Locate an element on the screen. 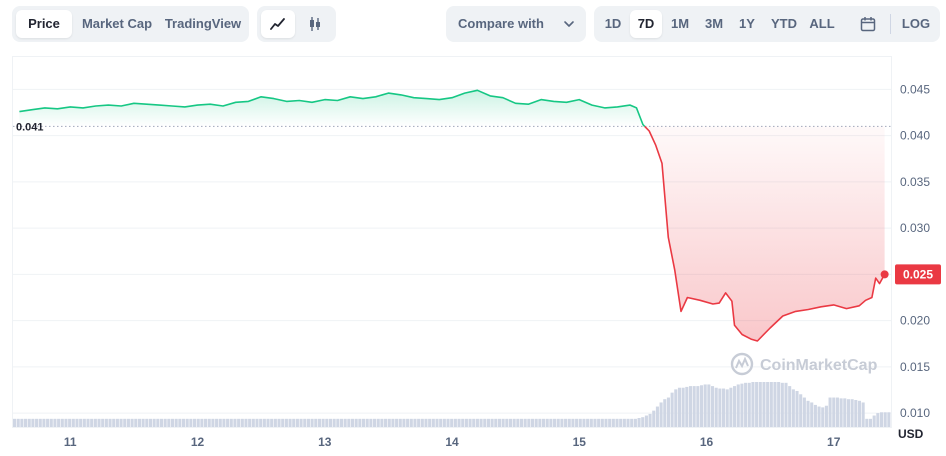 This screenshot has width=946, height=456. compare-dropdown: Compare with is located at coordinates (516, 24).